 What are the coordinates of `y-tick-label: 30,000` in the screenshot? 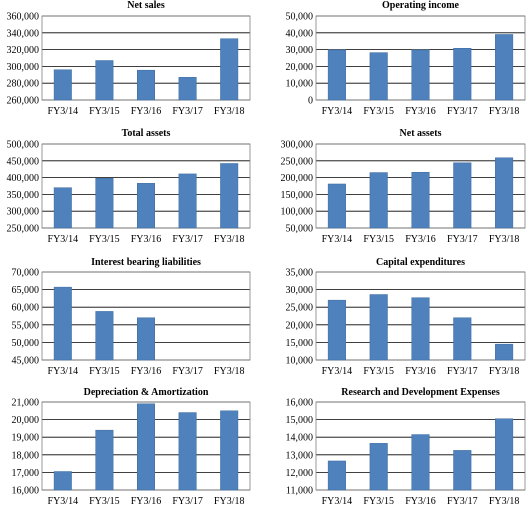 It's located at (300, 50).